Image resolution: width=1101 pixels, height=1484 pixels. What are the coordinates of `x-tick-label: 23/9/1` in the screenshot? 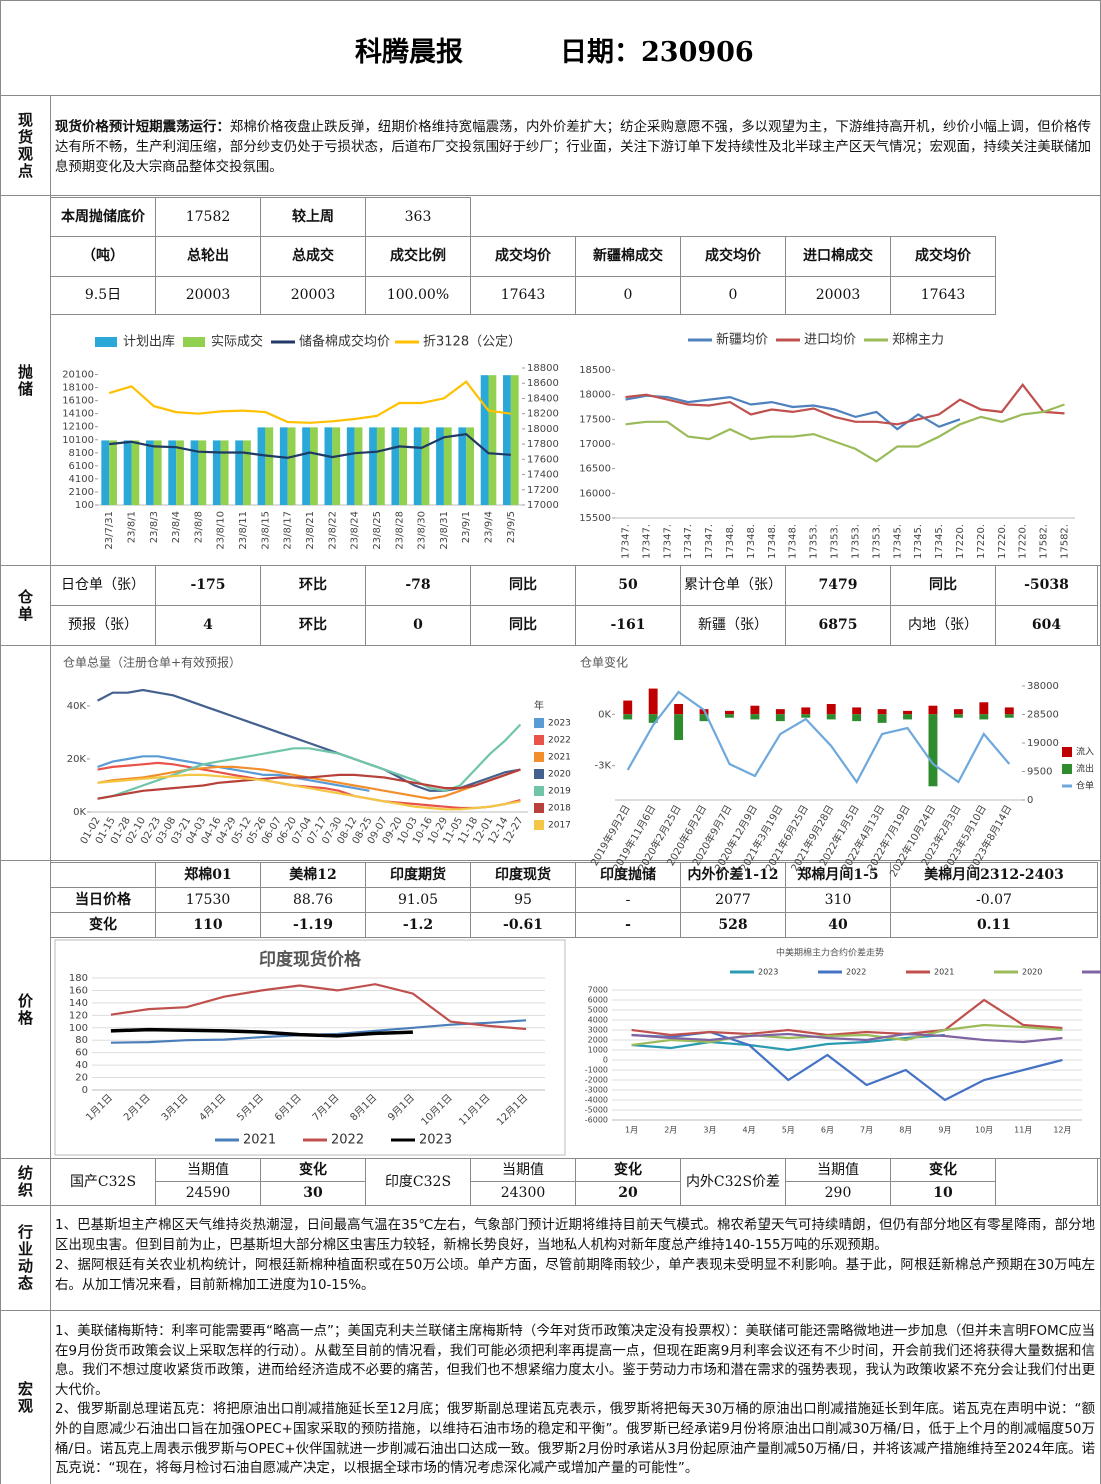 It's located at (466, 527).